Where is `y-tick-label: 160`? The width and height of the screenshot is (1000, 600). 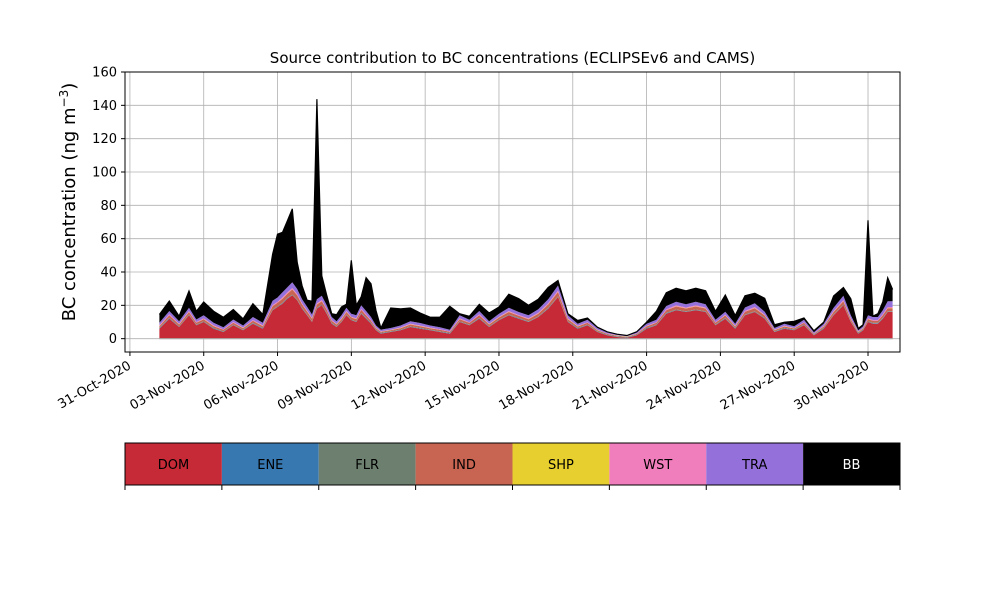 y-tick-label: 160 is located at coordinates (104, 73).